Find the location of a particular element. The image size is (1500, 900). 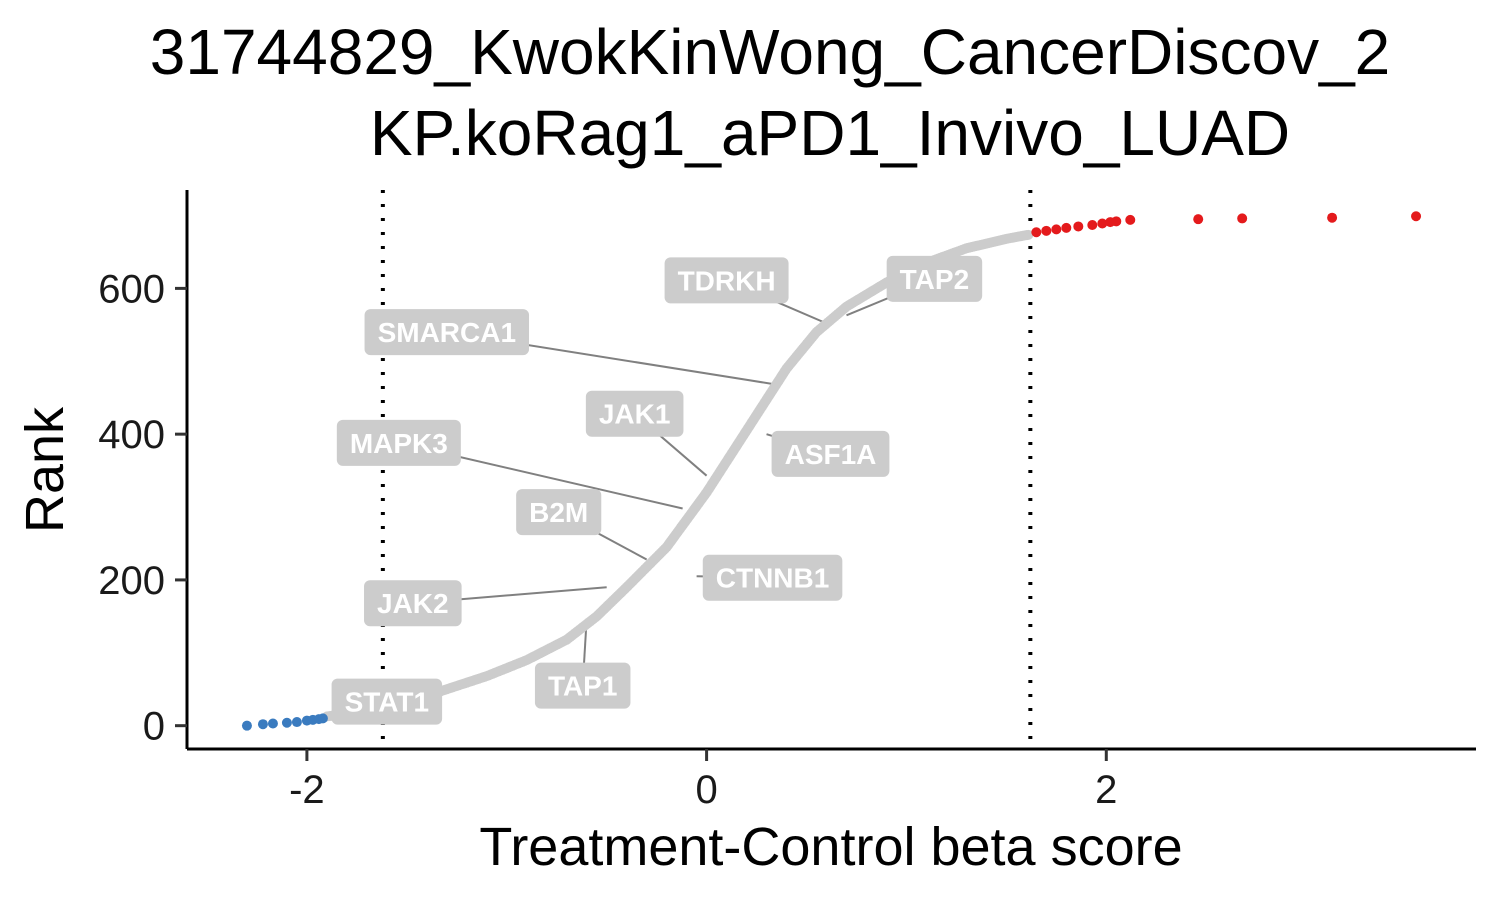

chart-title-line-1: 31744829_KwokKinWong_CancerDiscov_2 is located at coordinates (770, 52).